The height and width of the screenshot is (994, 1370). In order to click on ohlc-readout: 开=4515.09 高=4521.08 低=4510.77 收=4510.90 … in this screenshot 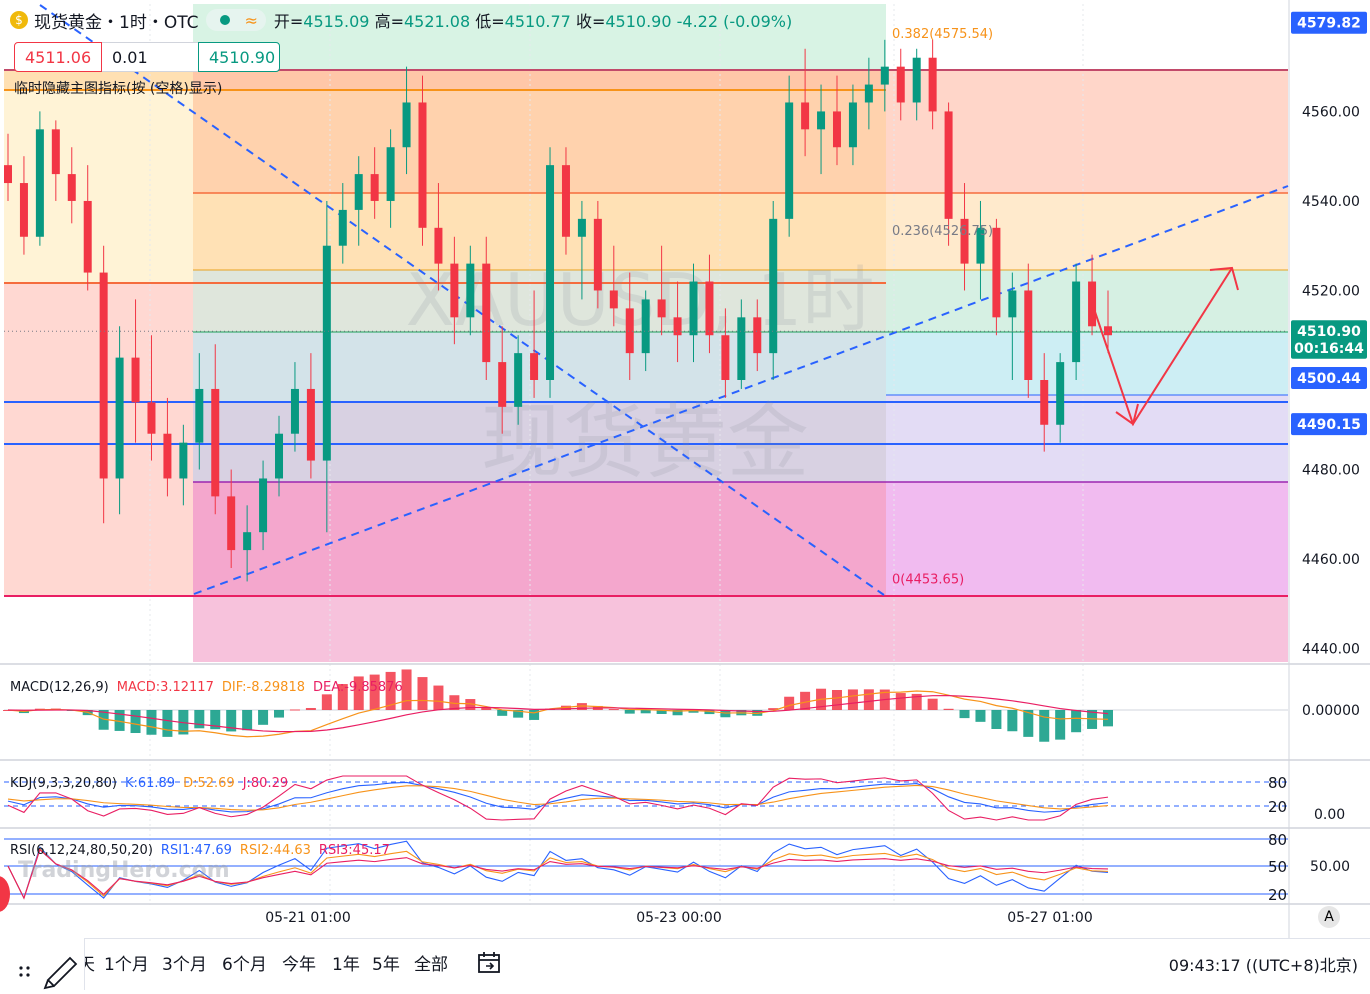, I will do `click(533, 21)`.